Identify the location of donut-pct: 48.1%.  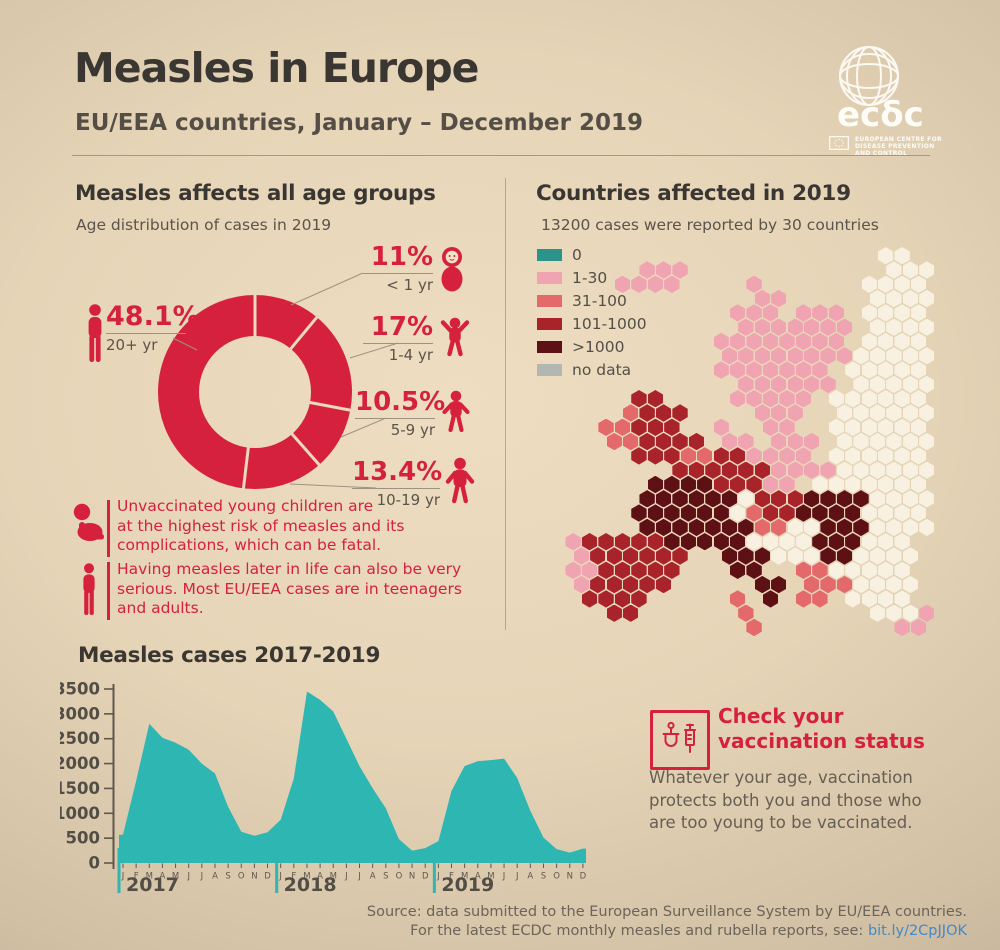
(153, 317).